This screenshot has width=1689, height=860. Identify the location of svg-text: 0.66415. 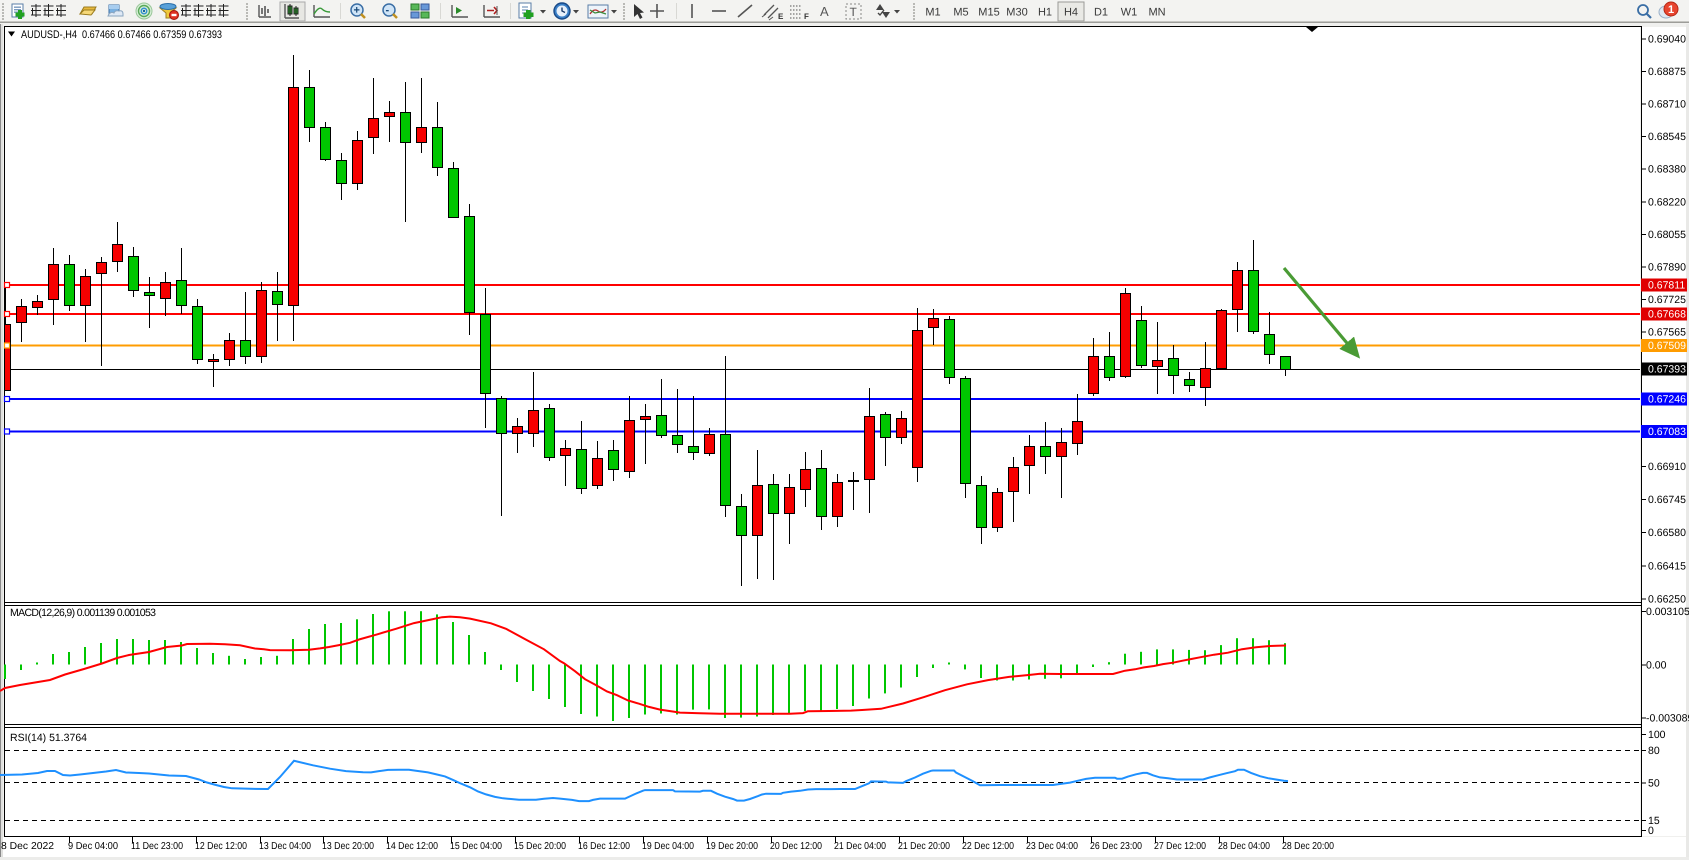
(1667, 567).